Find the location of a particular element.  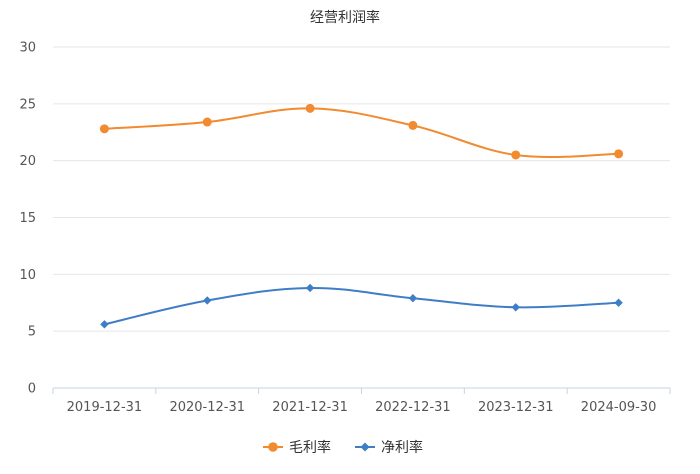

x-axis is located at coordinates (361, 390).